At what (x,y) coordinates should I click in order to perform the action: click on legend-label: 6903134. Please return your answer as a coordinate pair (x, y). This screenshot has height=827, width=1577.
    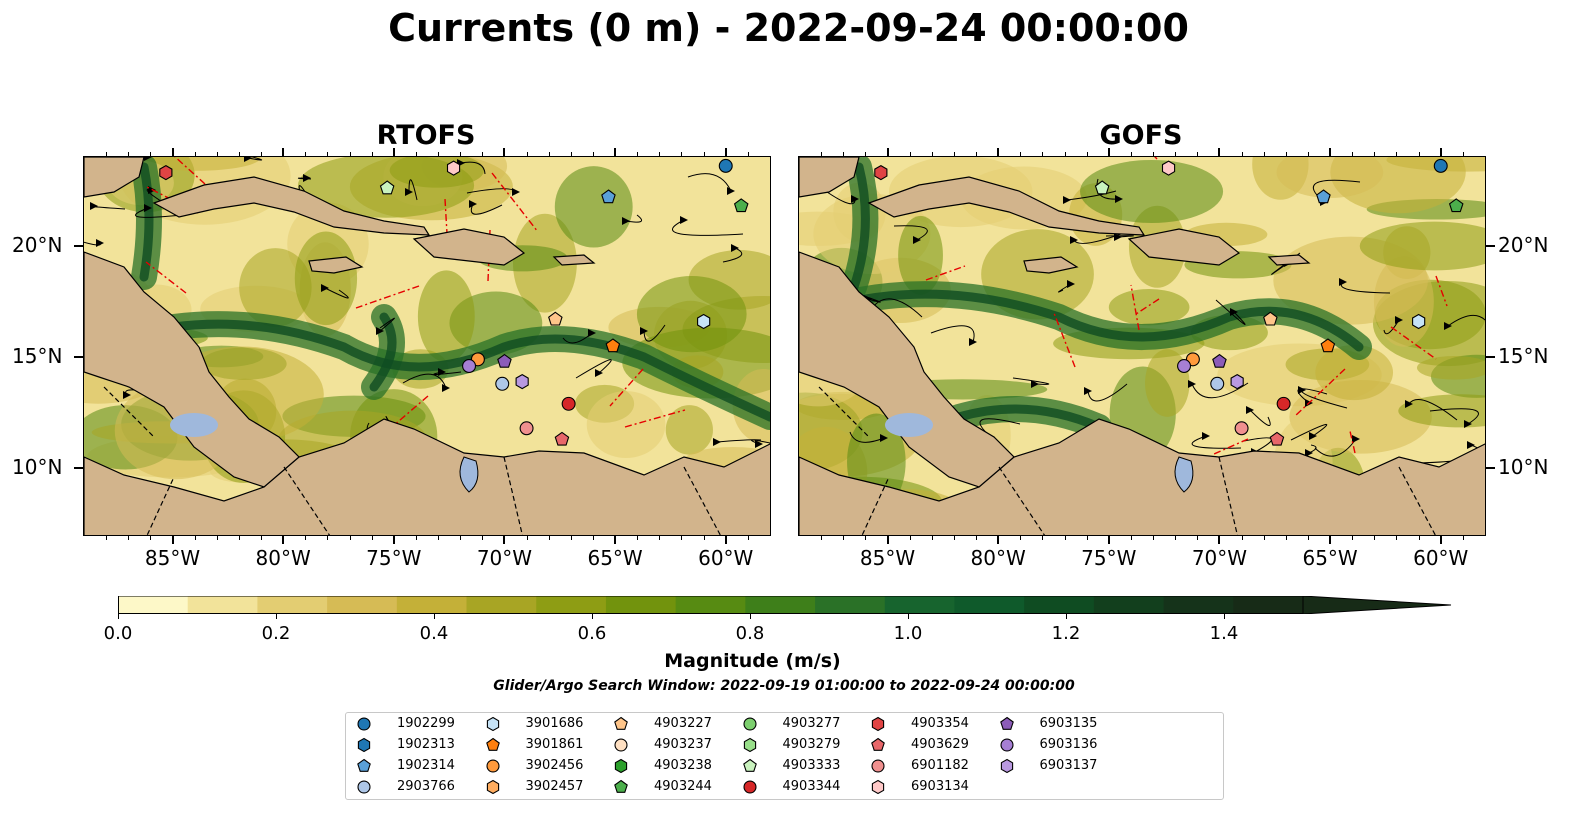
    Looking at the image, I should click on (940, 786).